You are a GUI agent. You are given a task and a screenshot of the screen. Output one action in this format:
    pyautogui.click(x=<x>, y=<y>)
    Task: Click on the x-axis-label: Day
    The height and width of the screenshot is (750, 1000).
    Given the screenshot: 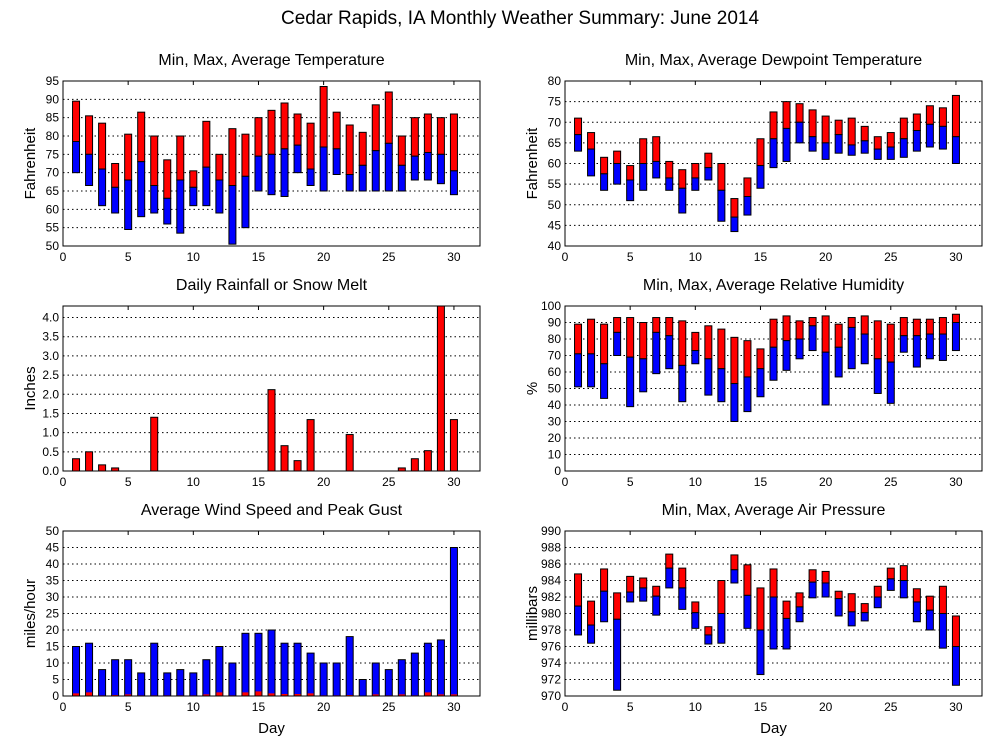 What is the action you would take?
    pyautogui.click(x=773, y=728)
    